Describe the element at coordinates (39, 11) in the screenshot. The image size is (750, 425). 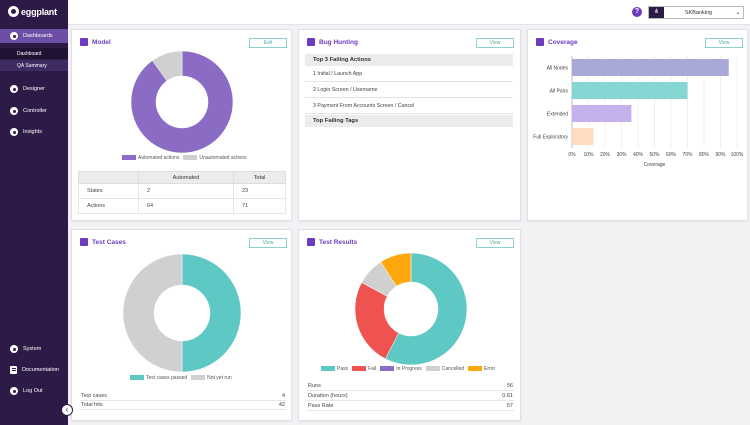
I see `logo-text: eggplant` at that location.